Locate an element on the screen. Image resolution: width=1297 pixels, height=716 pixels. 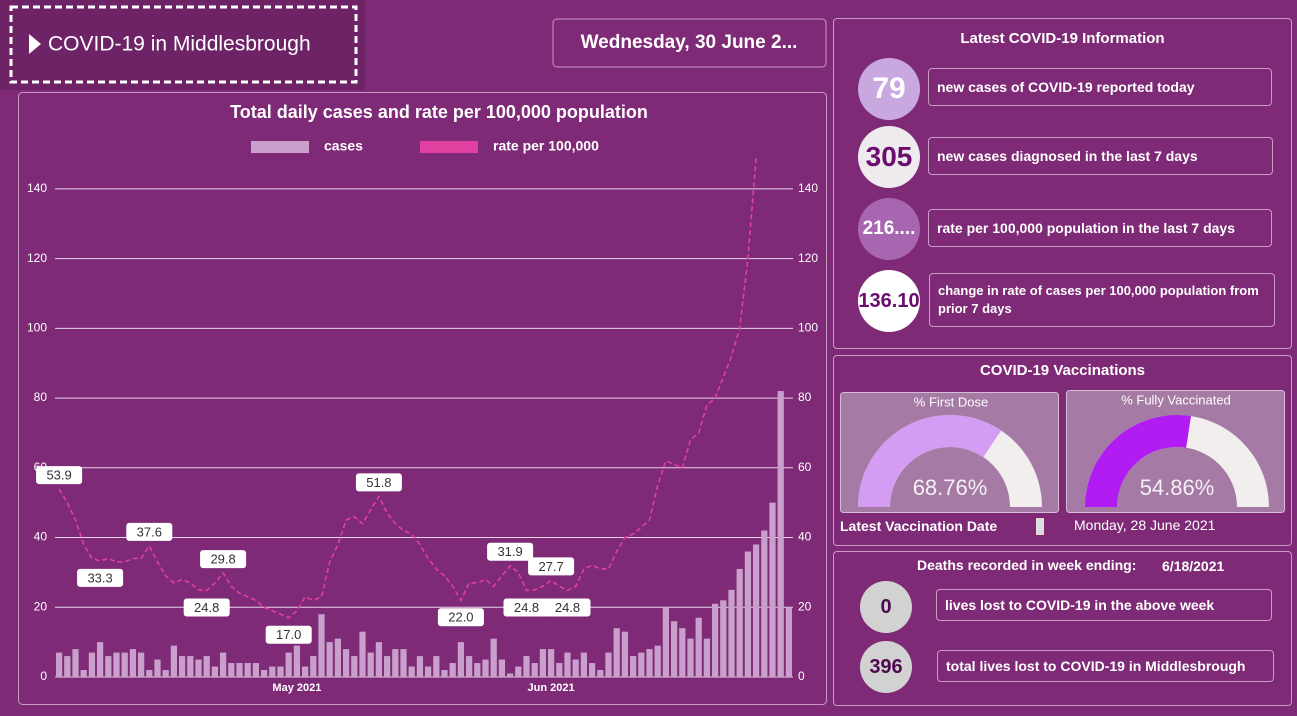
stat-circle: 136.10 is located at coordinates (889, 301).